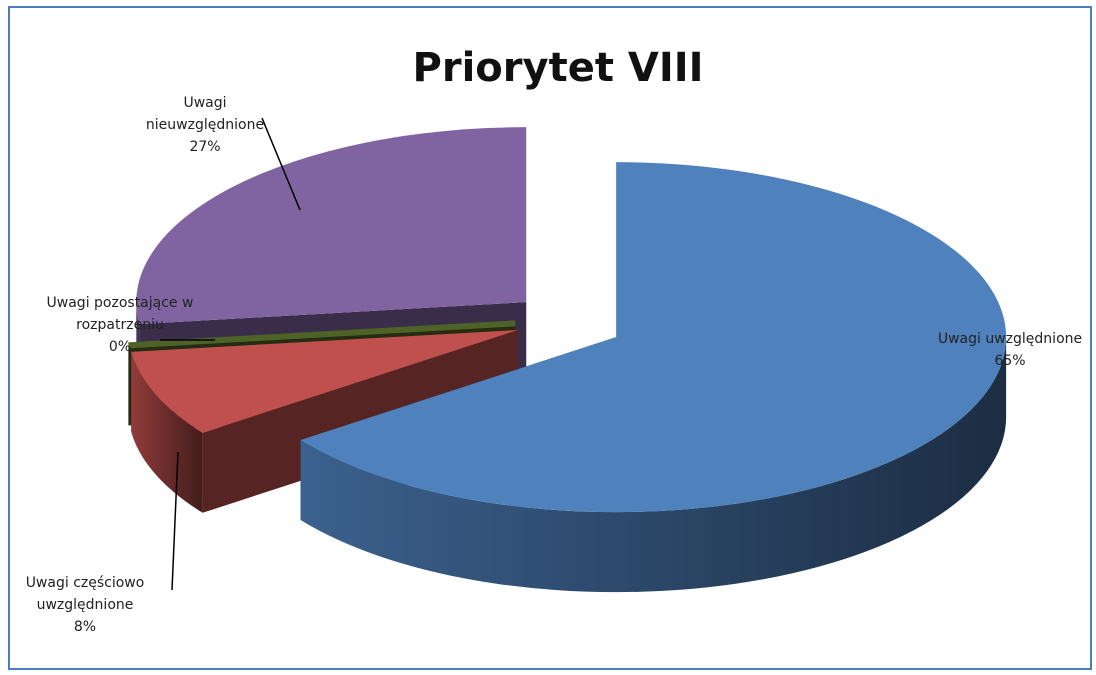 Image resolution: width=1096 pixels, height=675 pixels. What do you see at coordinates (205, 147) in the screenshot?
I see `value-label: 27%` at bounding box center [205, 147].